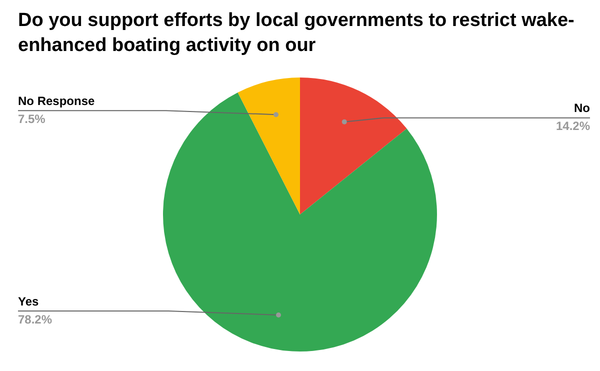 Image resolution: width=600 pixels, height=371 pixels. Describe the element at coordinates (35, 319) in the screenshot. I see `data-label: 78.2%` at that location.